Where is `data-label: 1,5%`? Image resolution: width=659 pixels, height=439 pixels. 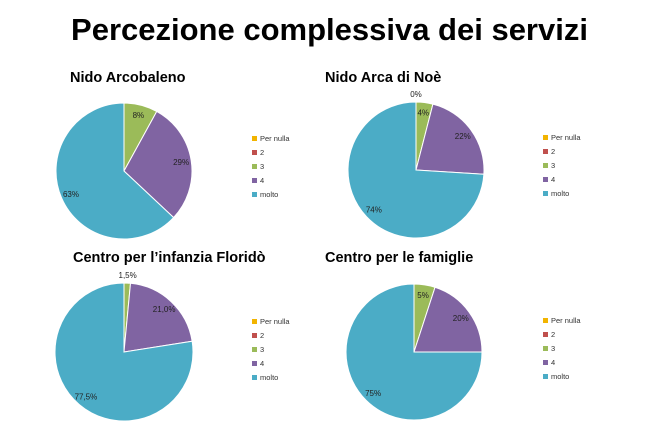 data-label: 1,5% is located at coordinates (128, 275).